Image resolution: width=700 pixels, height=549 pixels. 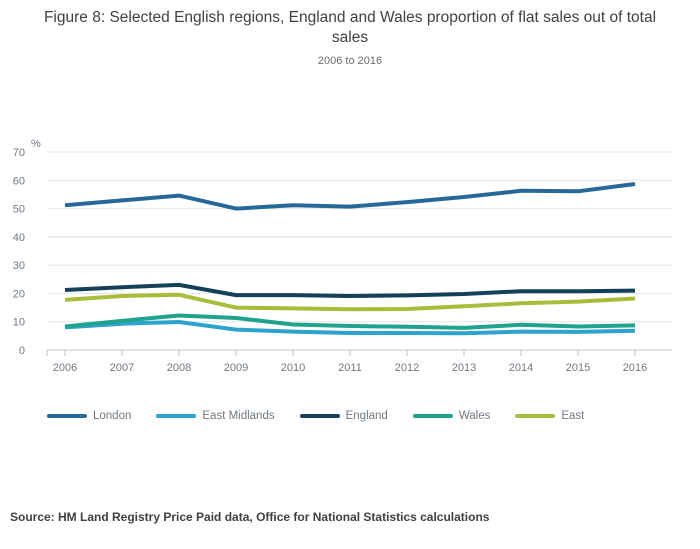 What do you see at coordinates (343, 416) in the screenshot?
I see `legend-item-england: England` at bounding box center [343, 416].